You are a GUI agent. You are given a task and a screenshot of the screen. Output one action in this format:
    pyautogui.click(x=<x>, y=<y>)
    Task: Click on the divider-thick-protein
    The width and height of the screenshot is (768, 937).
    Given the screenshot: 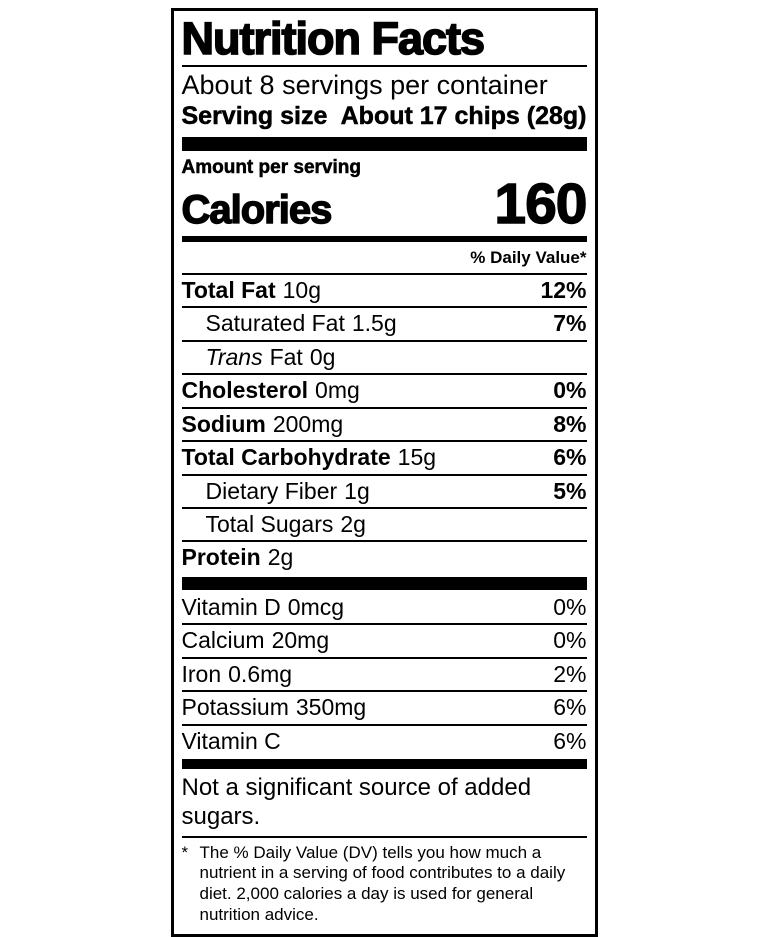 What is the action you would take?
    pyautogui.click(x=384, y=583)
    